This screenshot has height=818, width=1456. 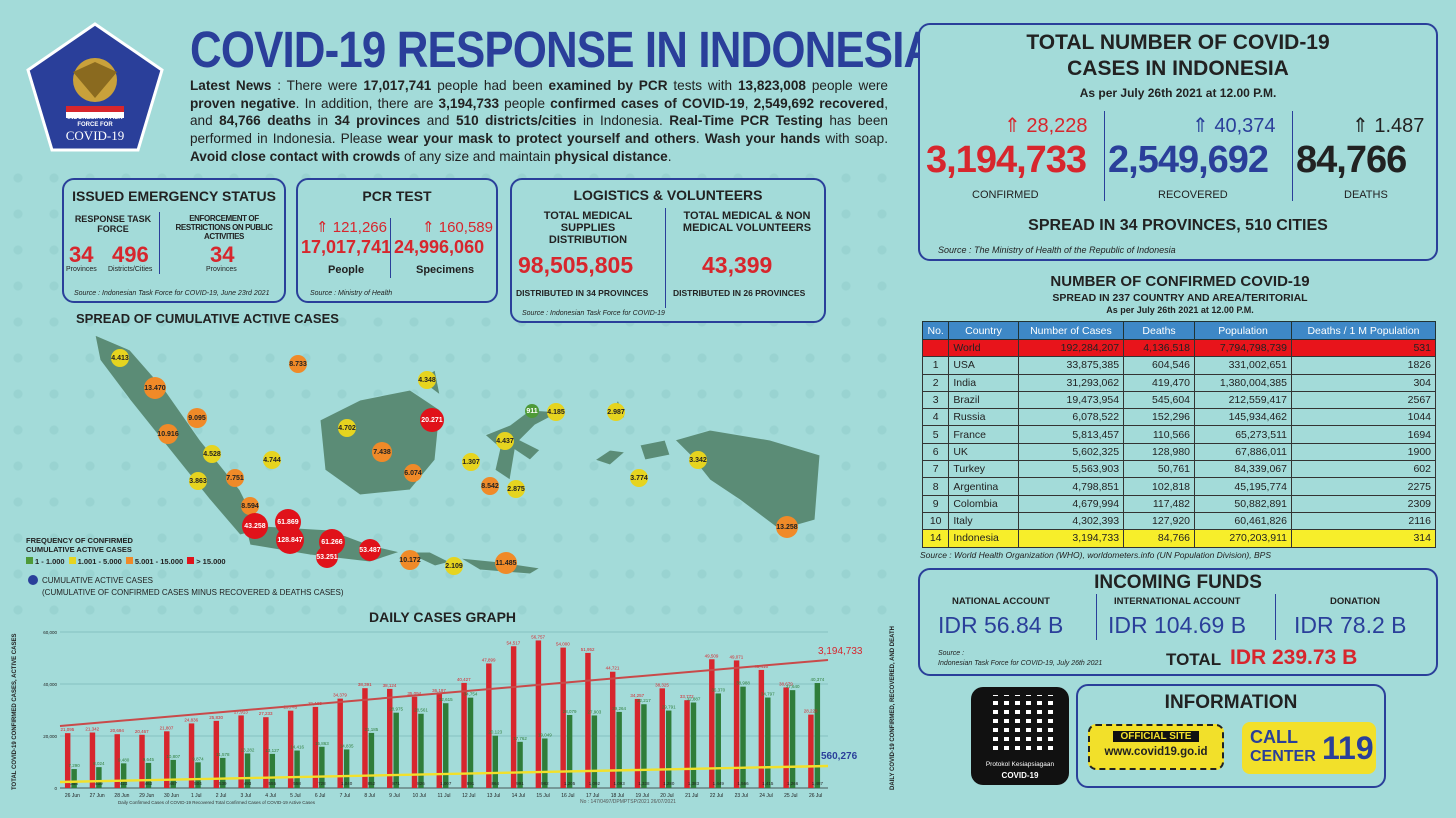 I want to click on death-data-label: 423, so click(x=124, y=783).